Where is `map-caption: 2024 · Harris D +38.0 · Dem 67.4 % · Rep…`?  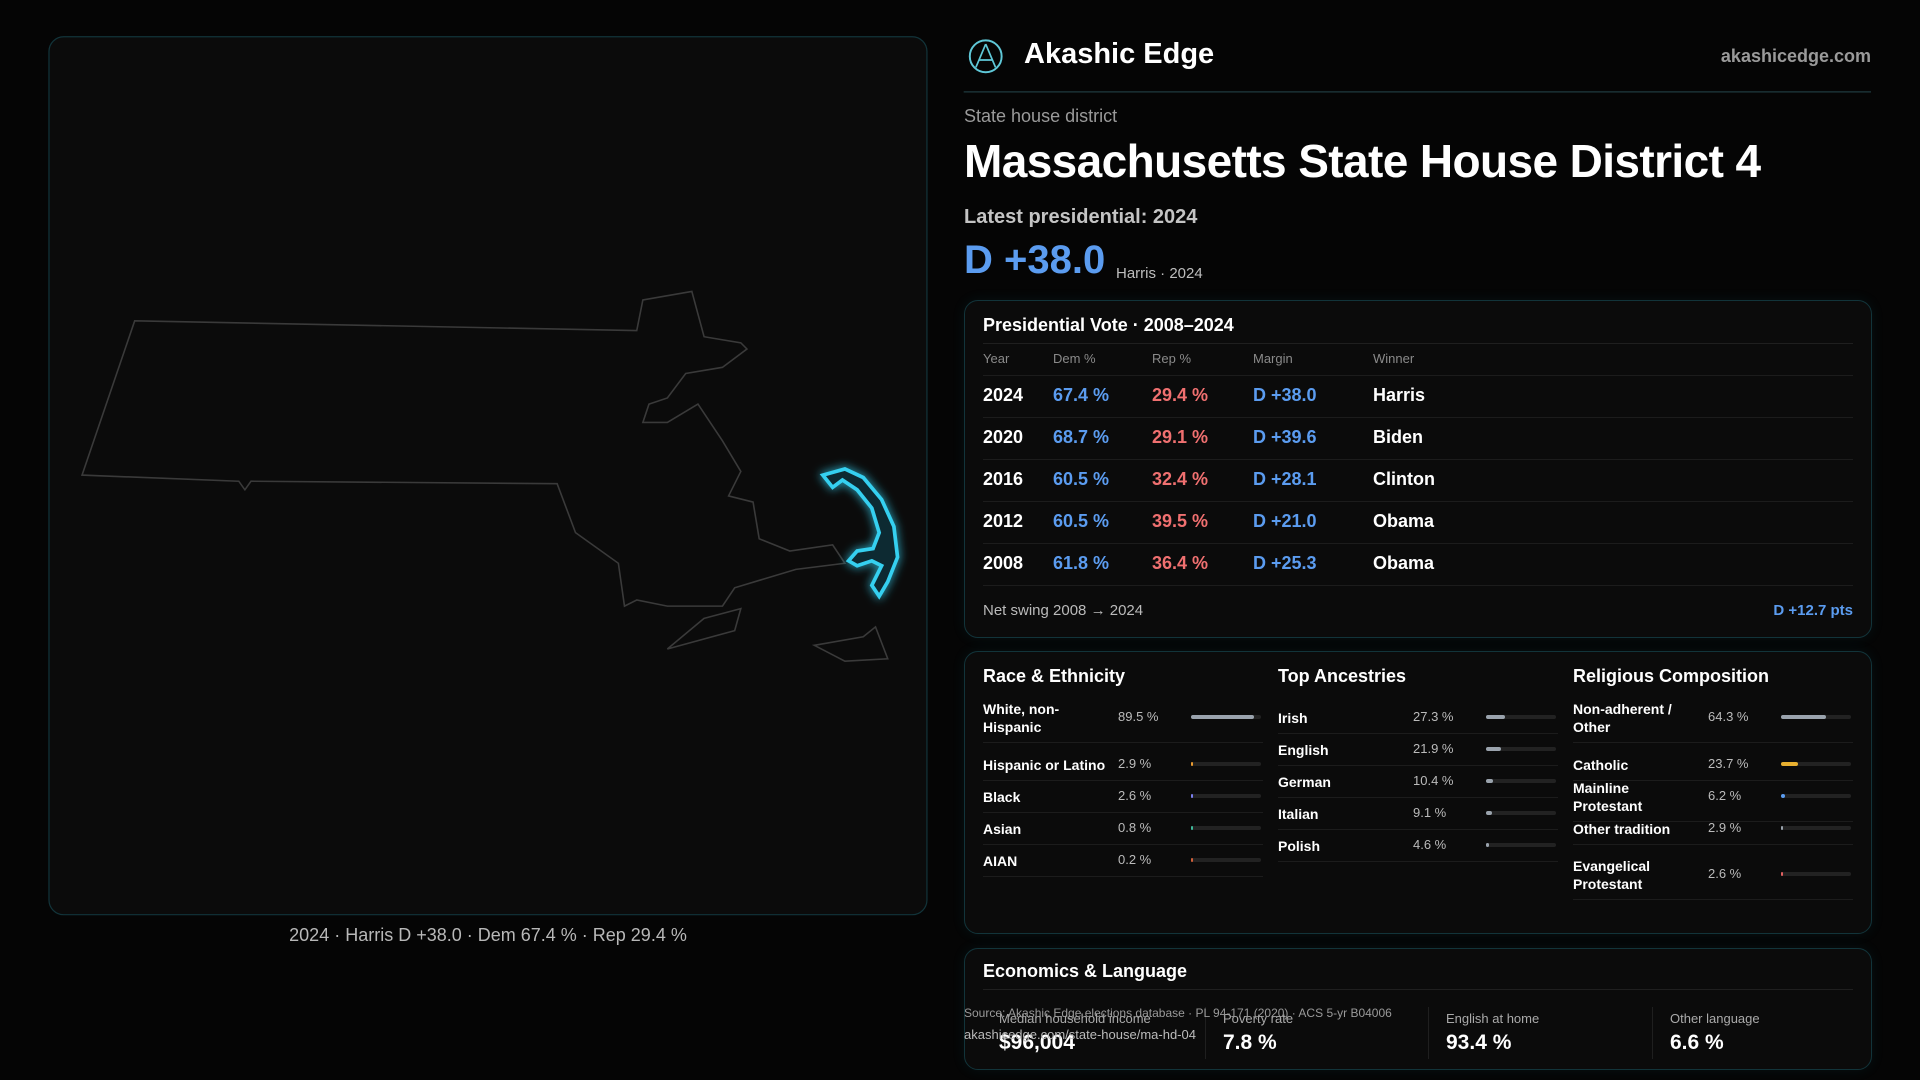
map-caption: 2024 · Harris D +38.0 · Dem 67.4 % · Rep… is located at coordinates (488, 935).